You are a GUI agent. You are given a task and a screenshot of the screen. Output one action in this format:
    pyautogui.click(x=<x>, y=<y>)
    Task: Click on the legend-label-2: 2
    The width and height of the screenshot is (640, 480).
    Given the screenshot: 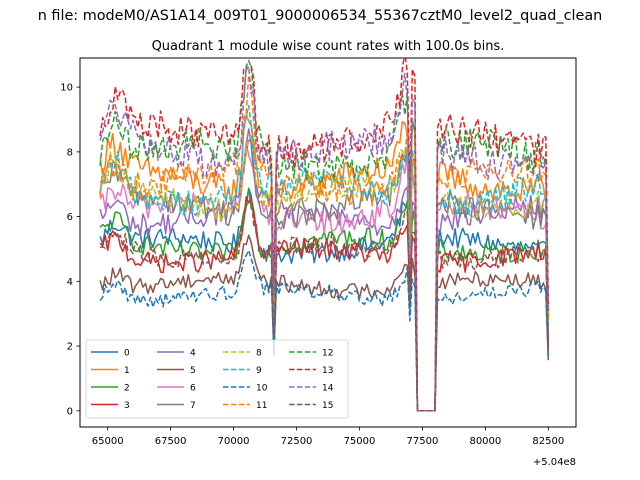 What is the action you would take?
    pyautogui.click(x=127, y=389)
    